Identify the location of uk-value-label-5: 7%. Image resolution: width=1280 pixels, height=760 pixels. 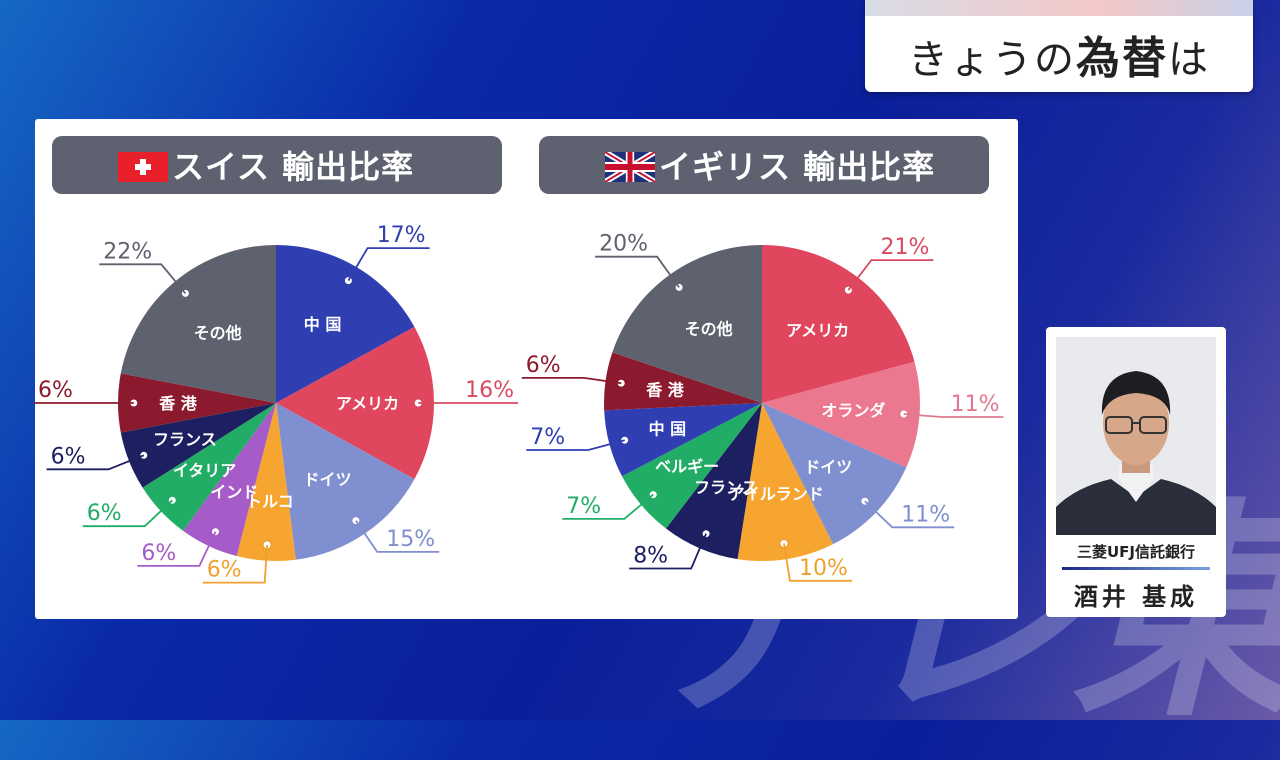
(583, 506).